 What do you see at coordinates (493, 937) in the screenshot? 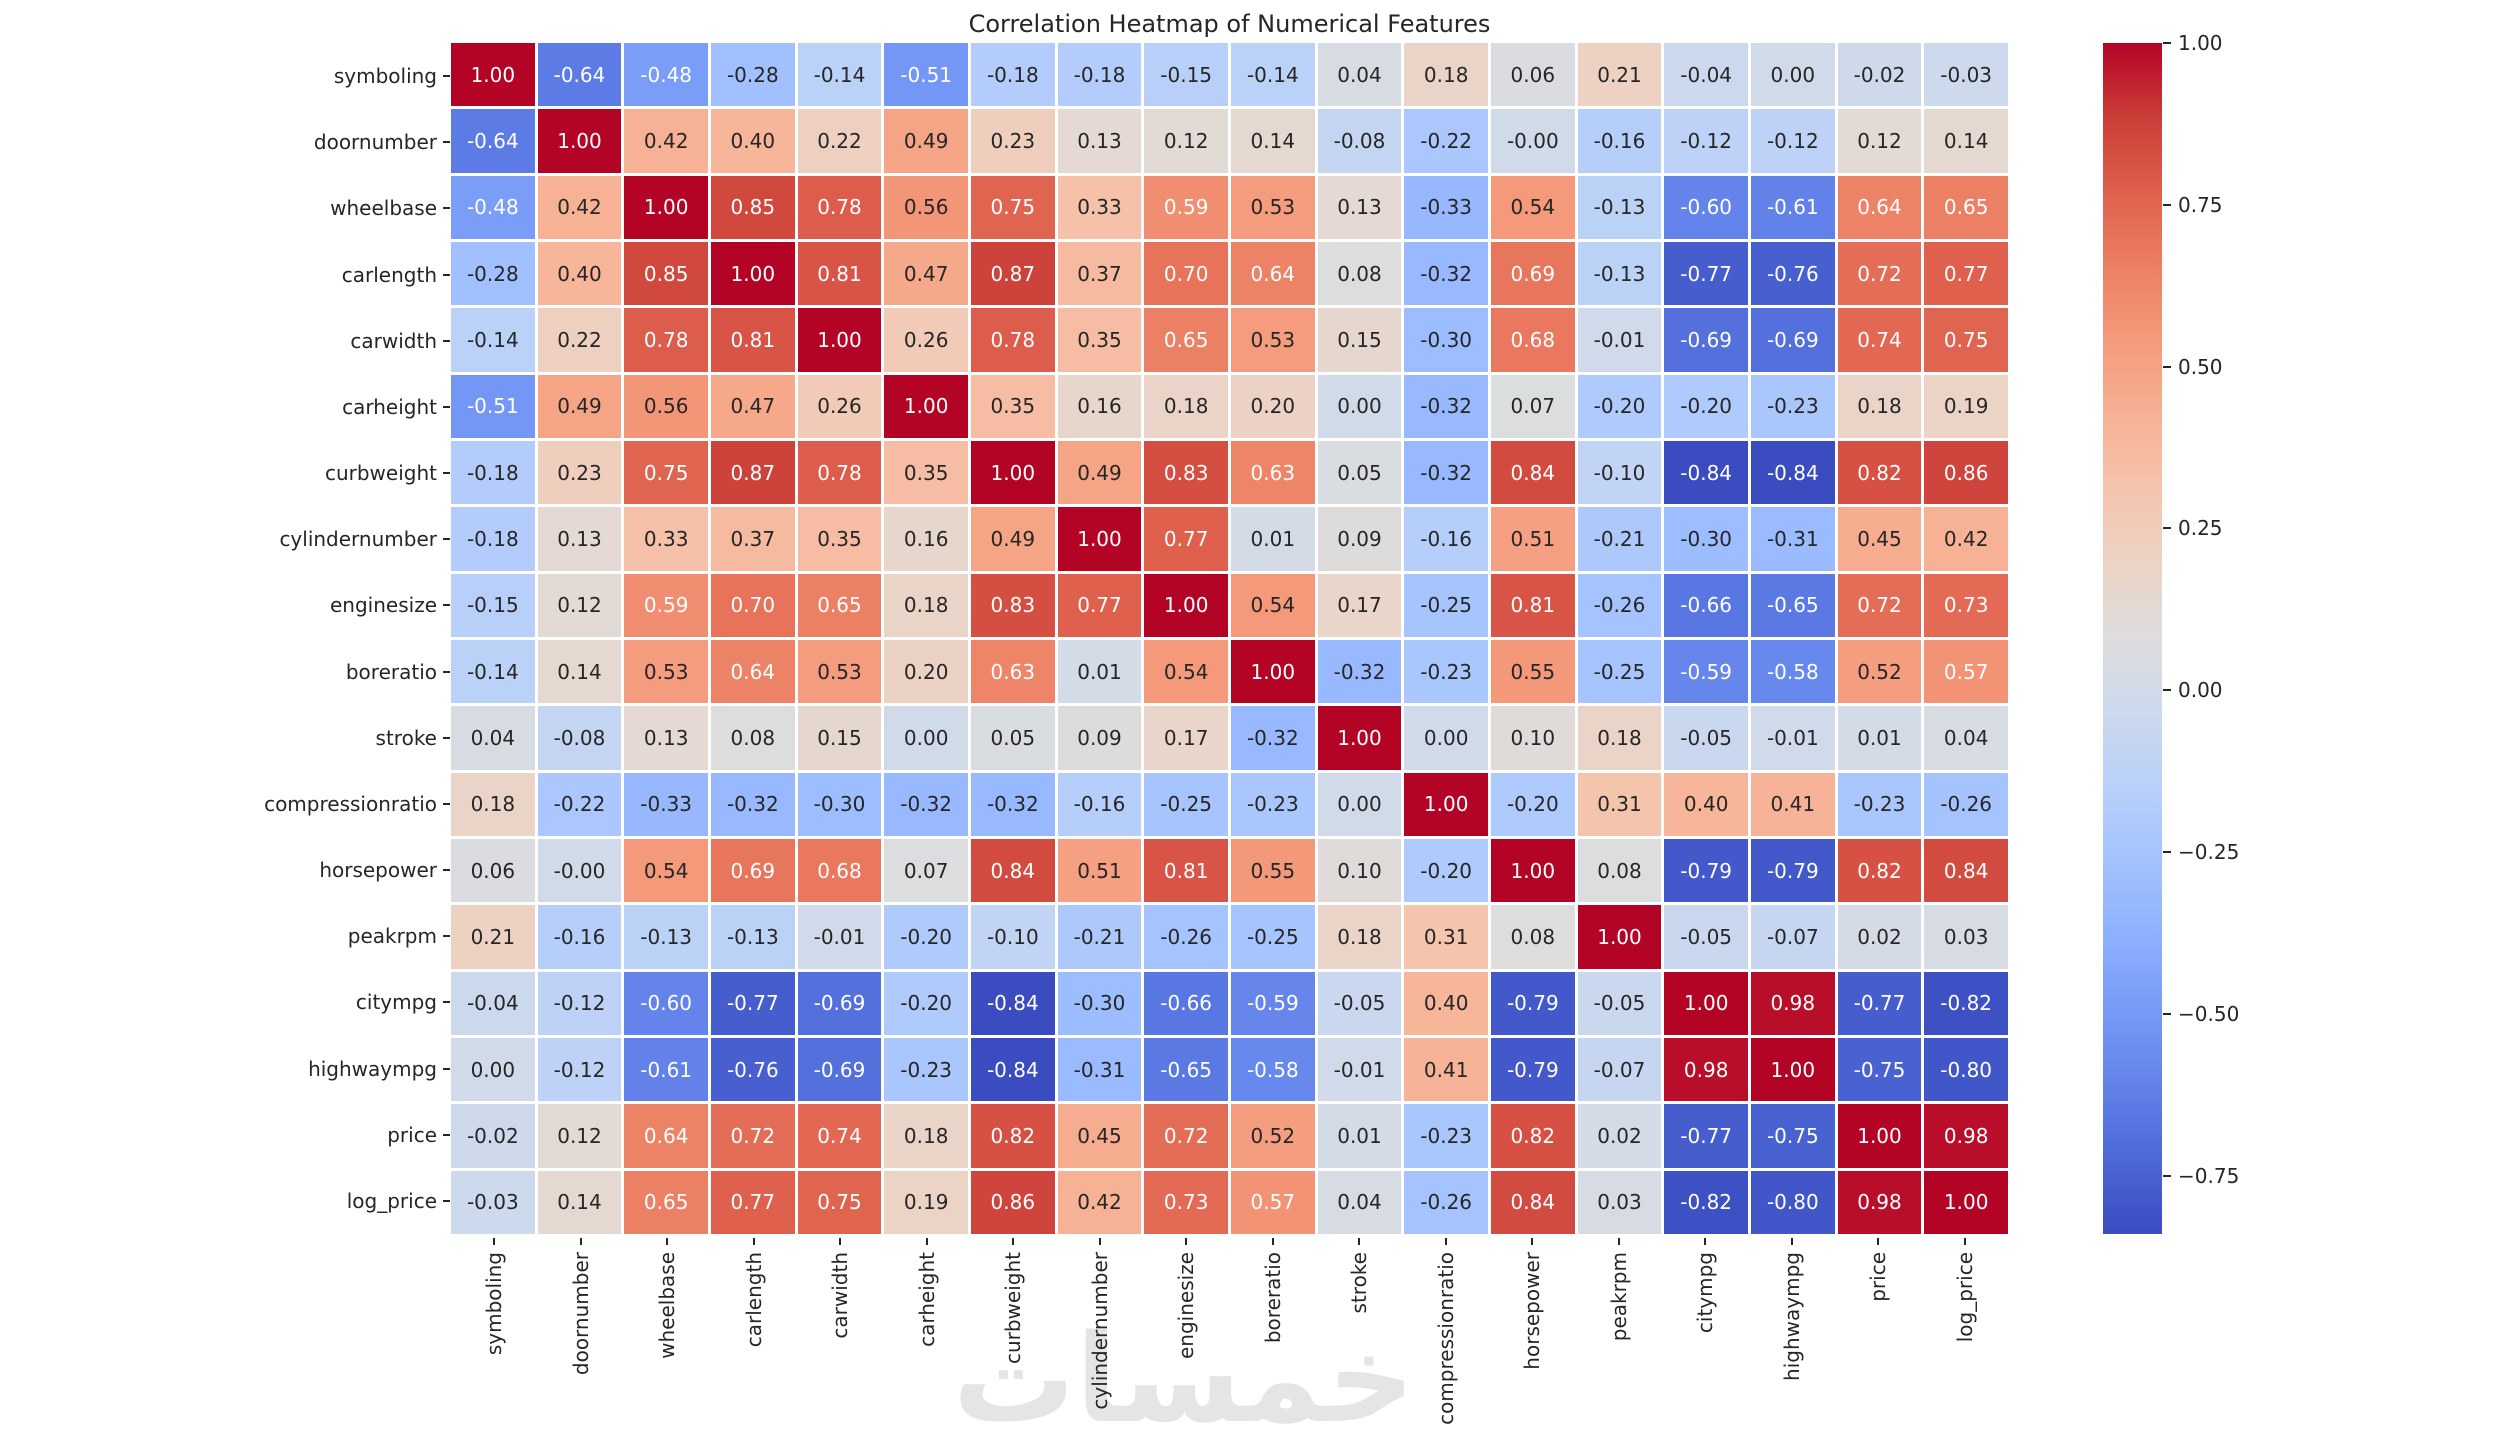
I see `heatmap-cell: 0.21` at bounding box center [493, 937].